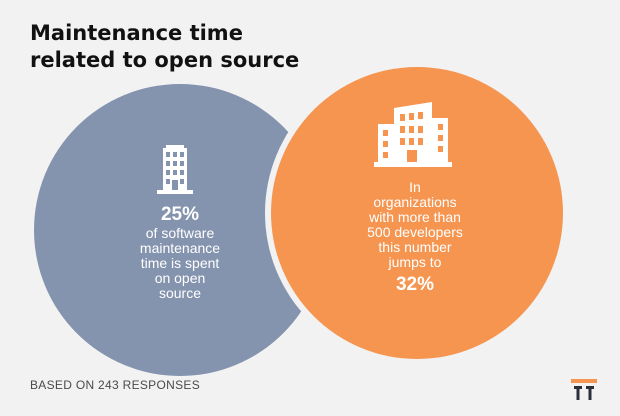 This screenshot has height=416, width=620. Describe the element at coordinates (180, 214) in the screenshot. I see `left-percentage: 25%` at that location.